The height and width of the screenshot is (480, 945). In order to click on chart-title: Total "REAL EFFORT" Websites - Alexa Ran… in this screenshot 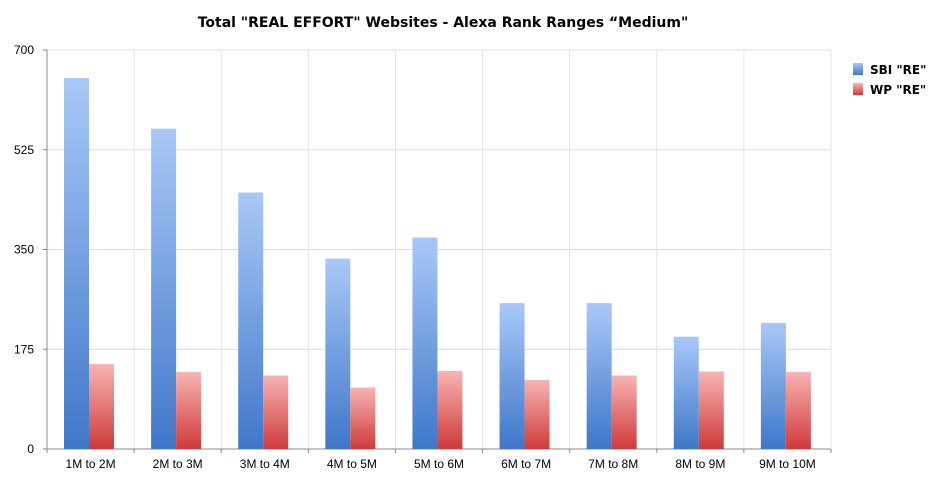, I will do `click(443, 23)`.